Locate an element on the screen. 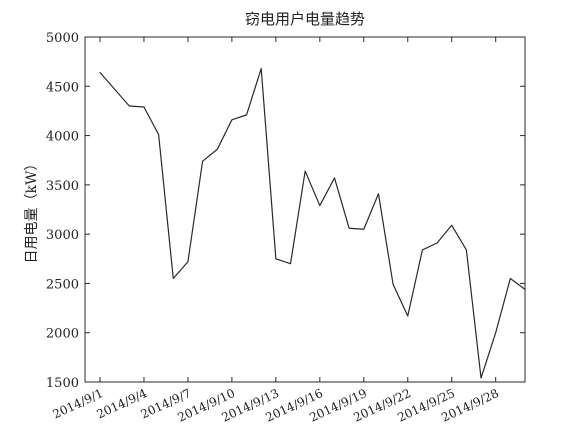  y-tick-label: 4500 is located at coordinates (62, 87).